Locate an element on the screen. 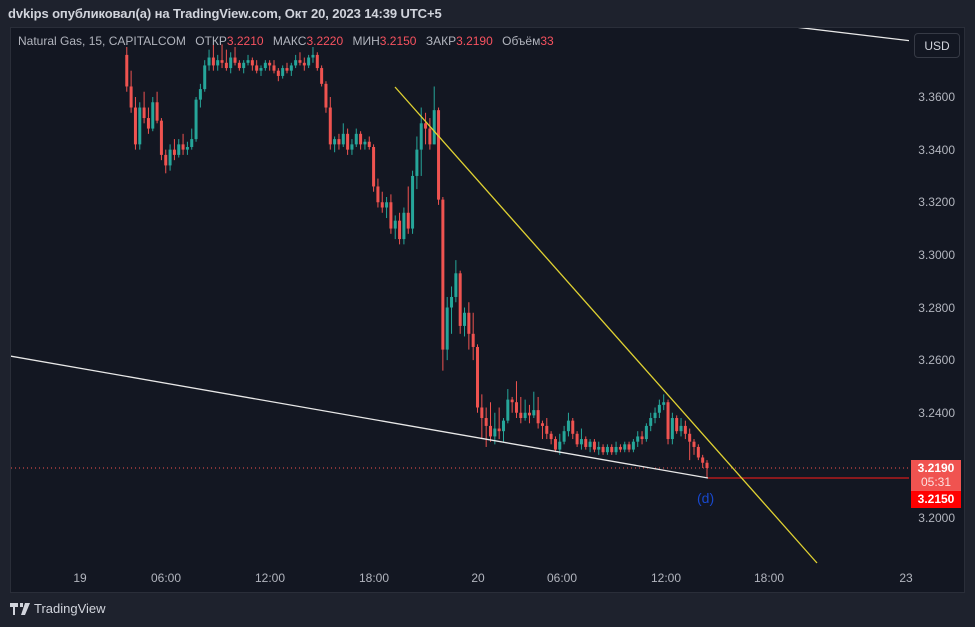 The image size is (975, 627). open-value: 3.2210 is located at coordinates (245, 41).